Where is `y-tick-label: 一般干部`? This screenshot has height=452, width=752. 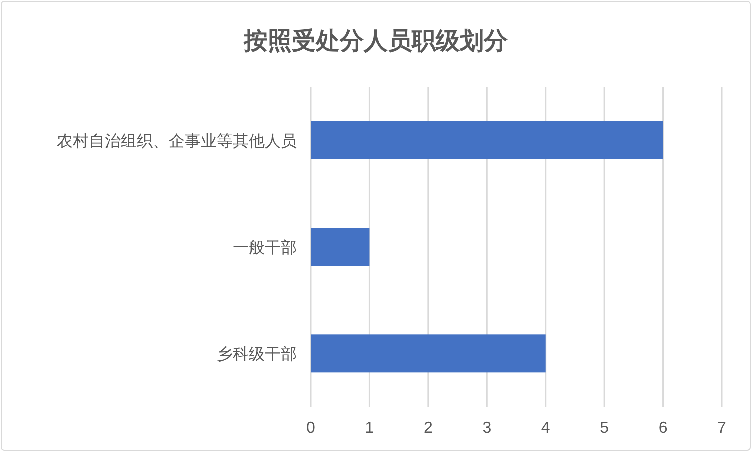
y-tick-label: 一般干部 is located at coordinates (265, 248).